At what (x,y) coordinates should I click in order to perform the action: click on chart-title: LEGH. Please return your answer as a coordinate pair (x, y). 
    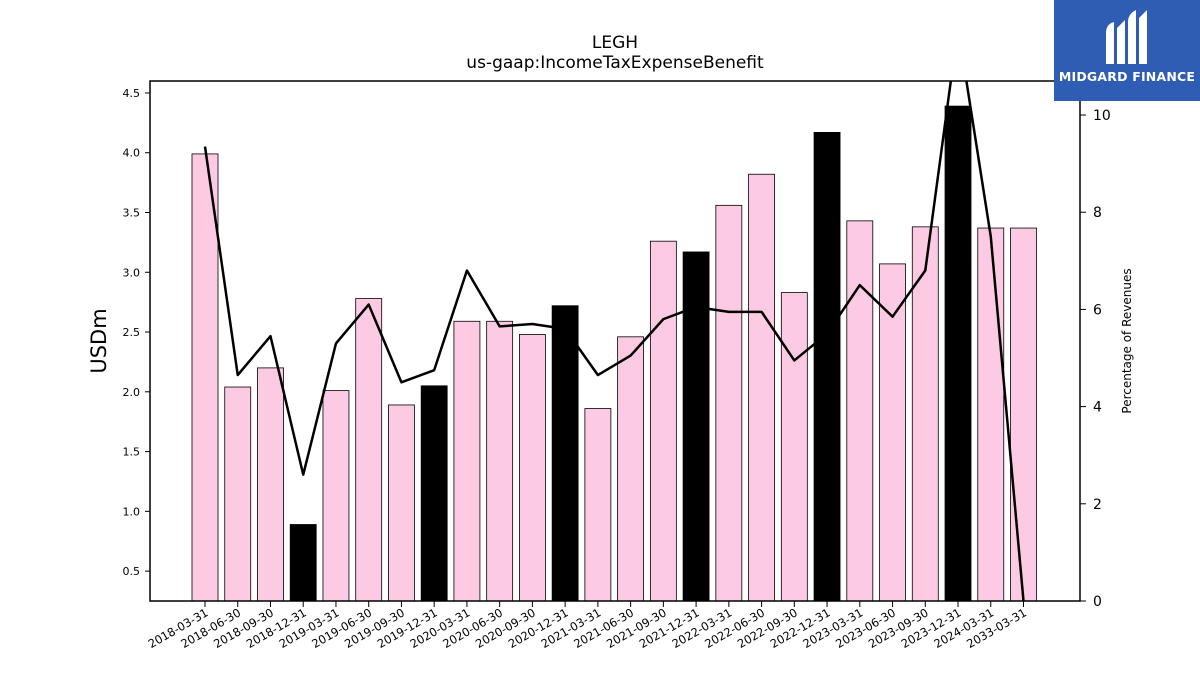
    Looking at the image, I should click on (615, 43).